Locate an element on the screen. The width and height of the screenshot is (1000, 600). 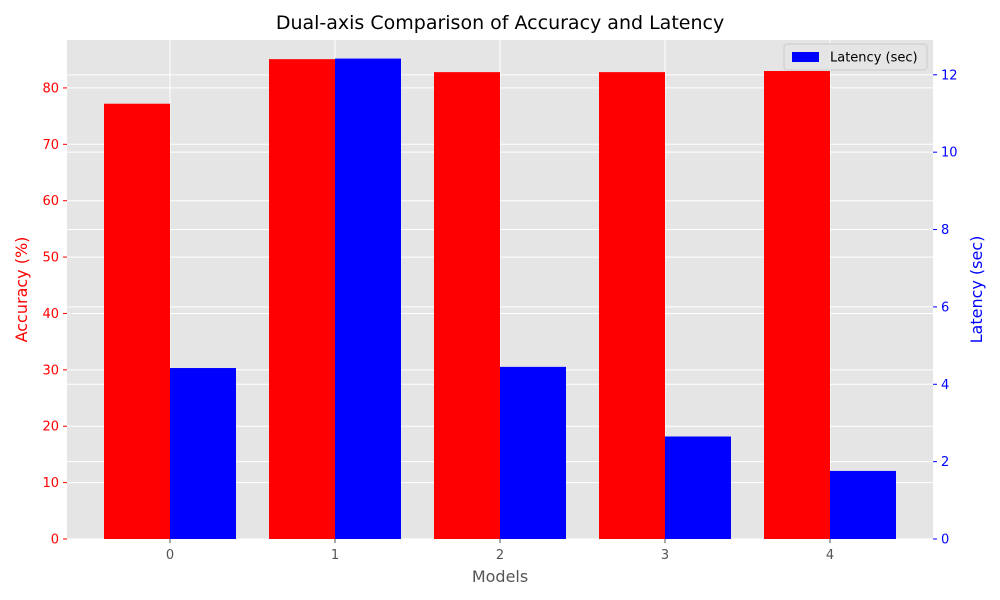
y-right-tick-label: 6 is located at coordinates (945, 307).